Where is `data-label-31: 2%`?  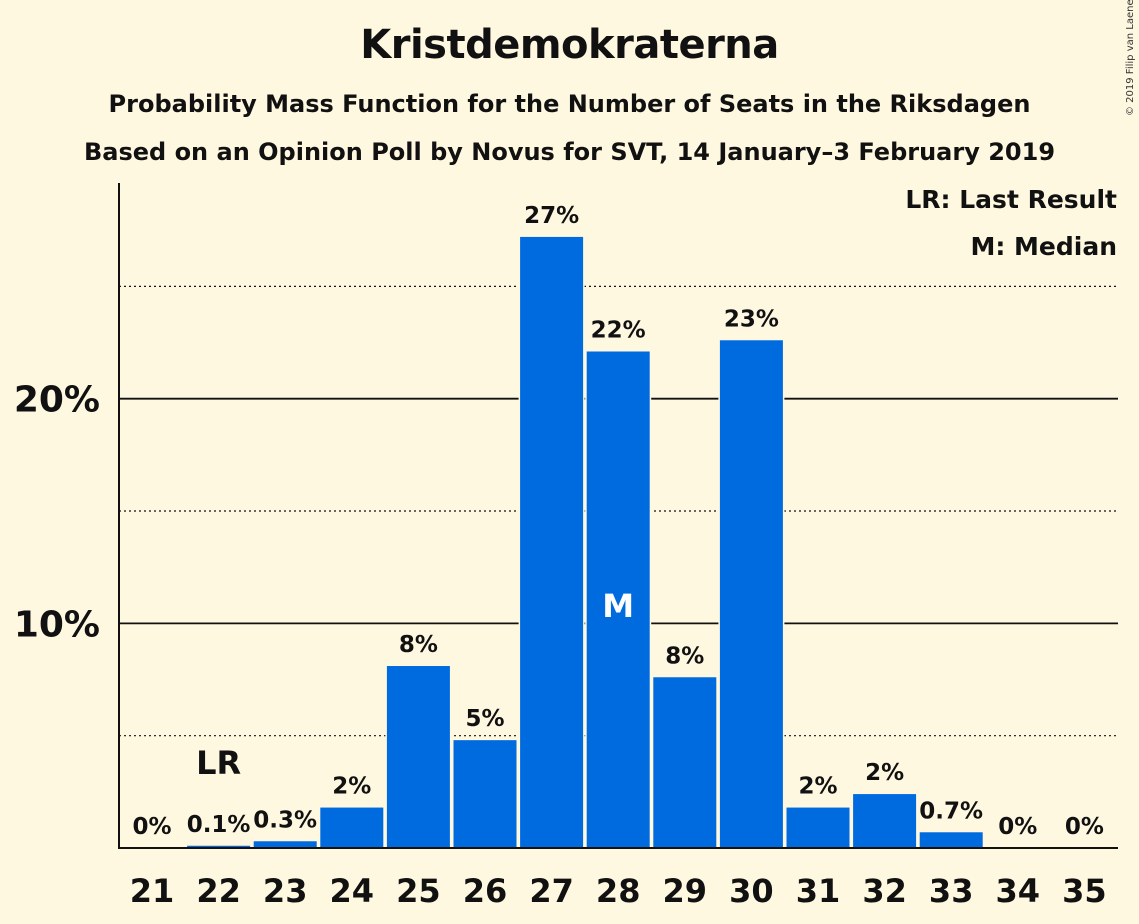
data-label-31: 2% is located at coordinates (817, 787).